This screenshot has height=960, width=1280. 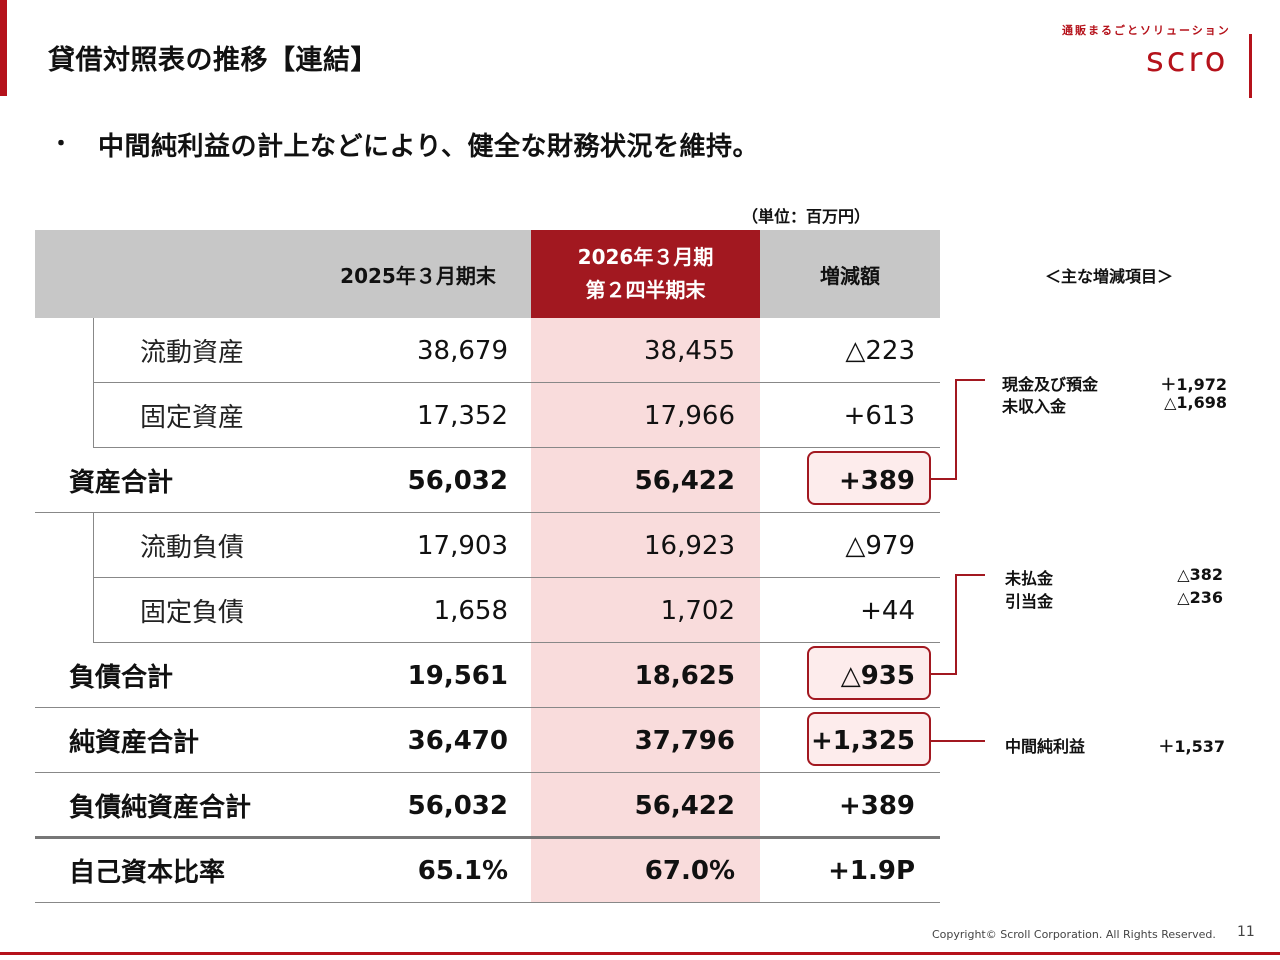 What do you see at coordinates (1114, 576) in the screenshot?
I see `note-item: 未払金 △382` at bounding box center [1114, 576].